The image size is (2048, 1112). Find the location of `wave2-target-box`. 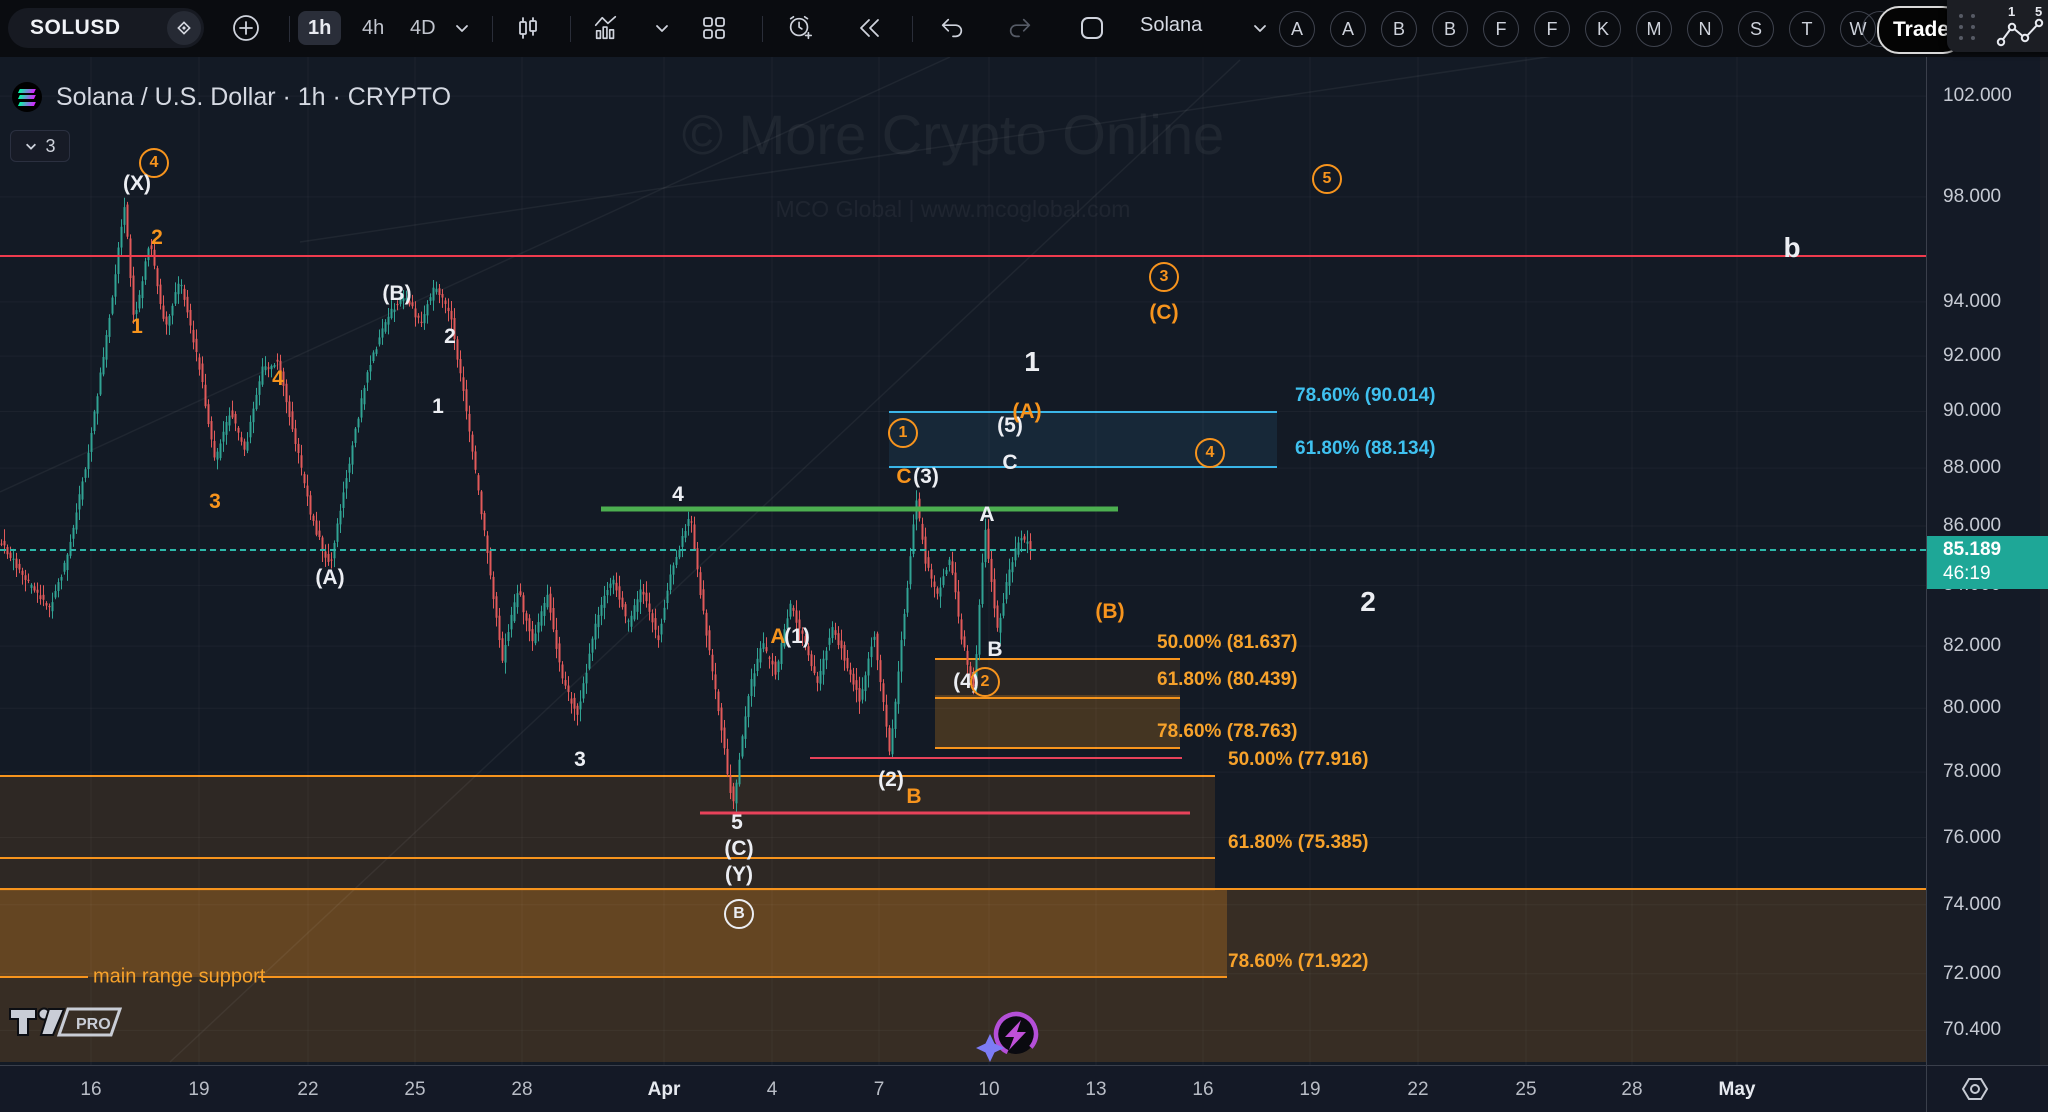

wave2-target-box is located at coordinates (607, 833).